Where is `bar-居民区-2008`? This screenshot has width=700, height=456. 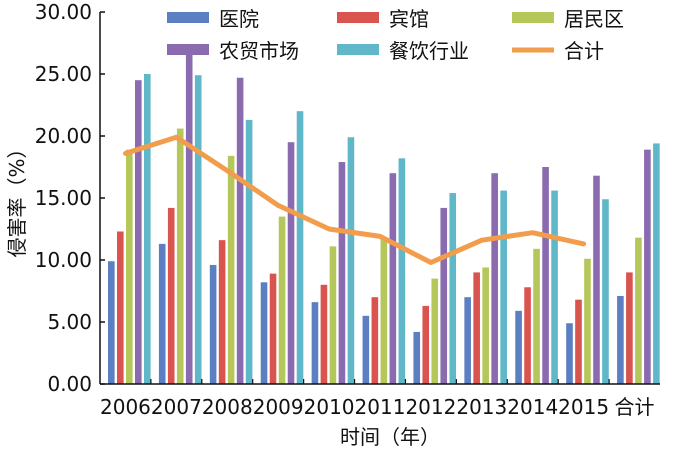 bar-居民区-2008 is located at coordinates (231, 269).